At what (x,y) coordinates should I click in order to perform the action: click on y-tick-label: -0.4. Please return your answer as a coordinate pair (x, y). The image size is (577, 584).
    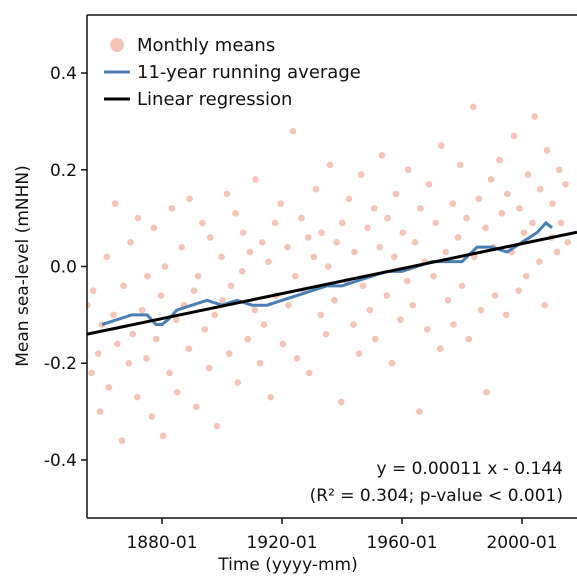
    Looking at the image, I should click on (60, 461).